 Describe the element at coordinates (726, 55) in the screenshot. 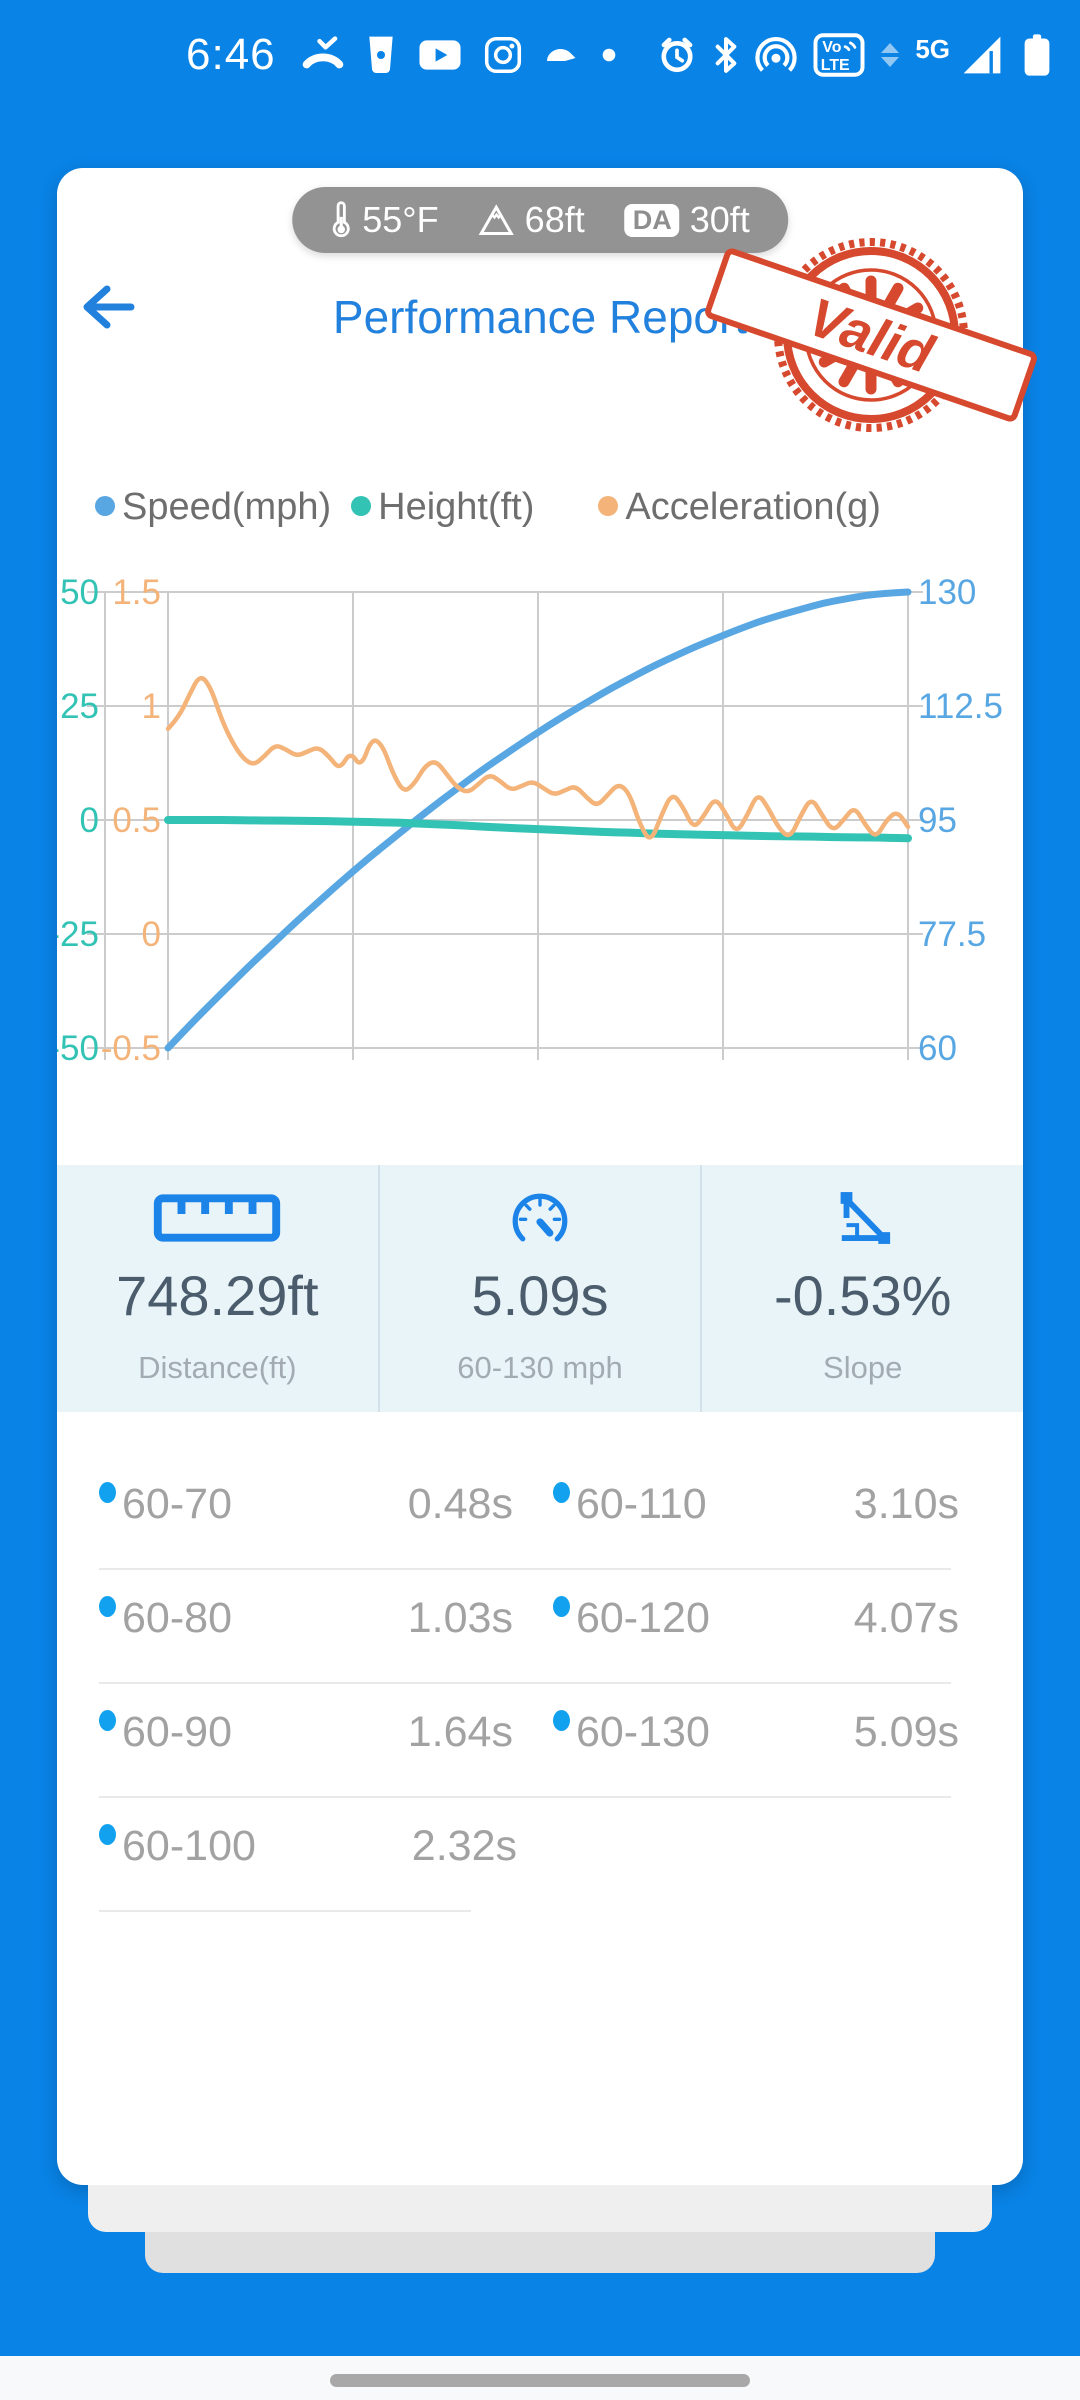

I see `bluetooth-icon` at that location.